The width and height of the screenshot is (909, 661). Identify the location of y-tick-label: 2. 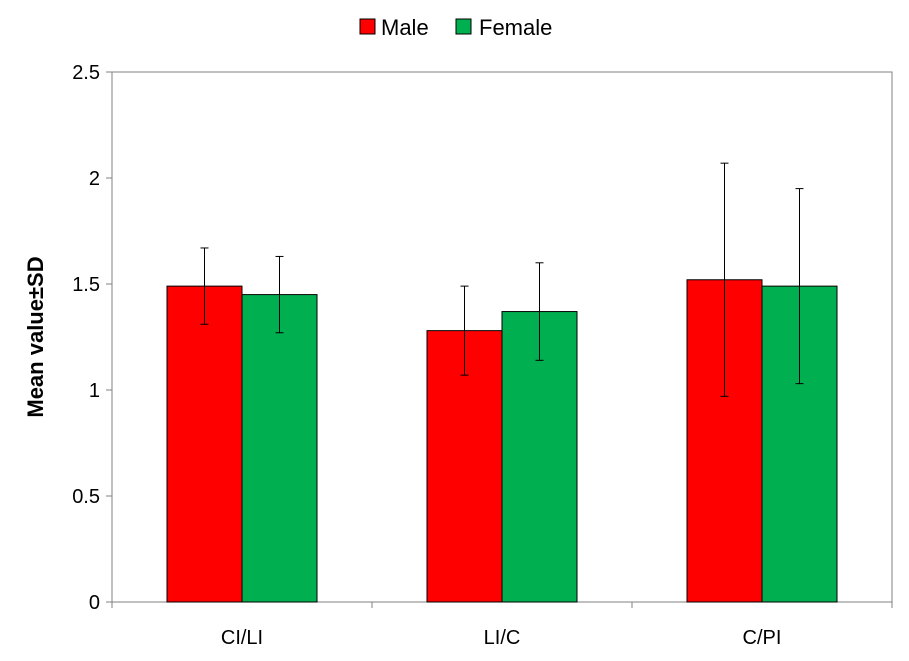
(94, 179).